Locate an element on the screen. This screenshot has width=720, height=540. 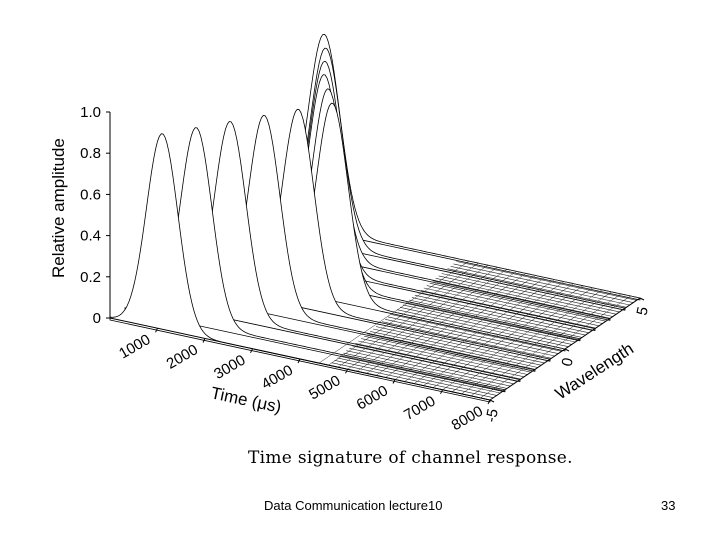
flat-region-hatch is located at coordinates (479, 329).